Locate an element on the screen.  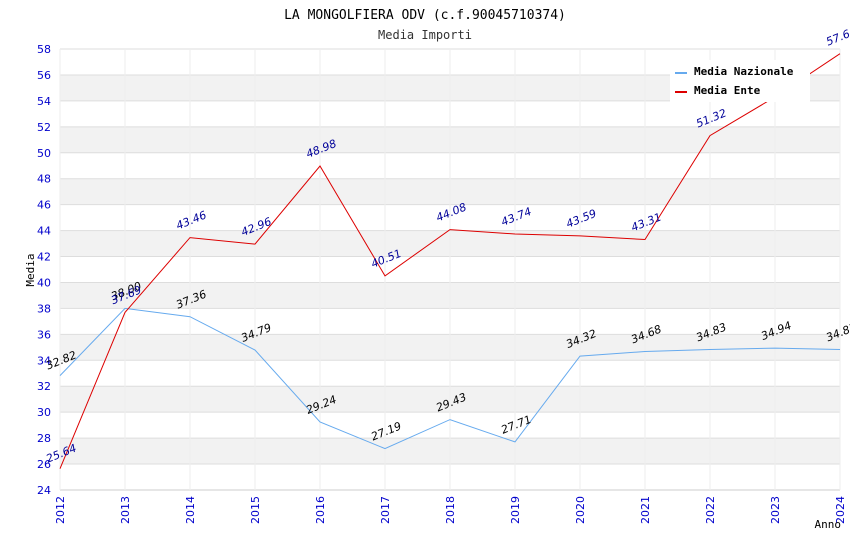
y-tick-label: 24 is located at coordinates (44, 490).